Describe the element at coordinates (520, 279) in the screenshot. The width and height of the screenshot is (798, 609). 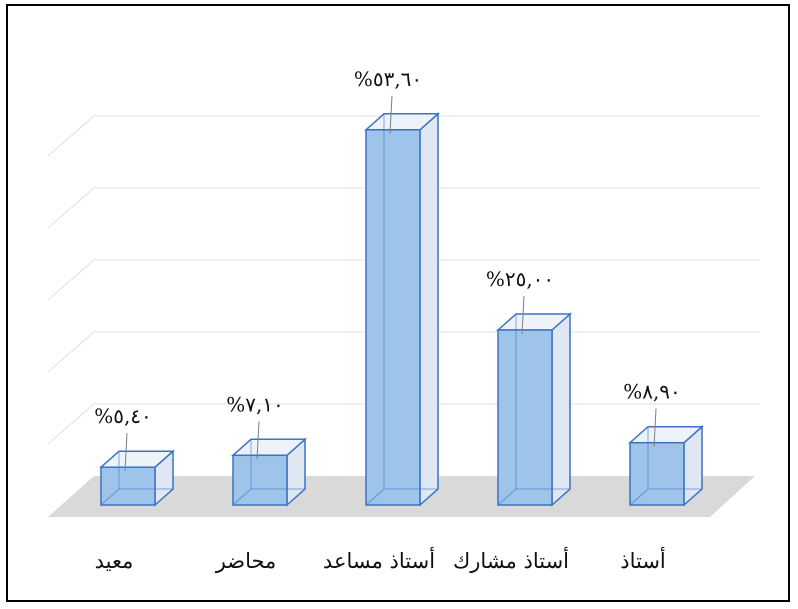
I see `data-label: %٢٥,٠٠` at that location.